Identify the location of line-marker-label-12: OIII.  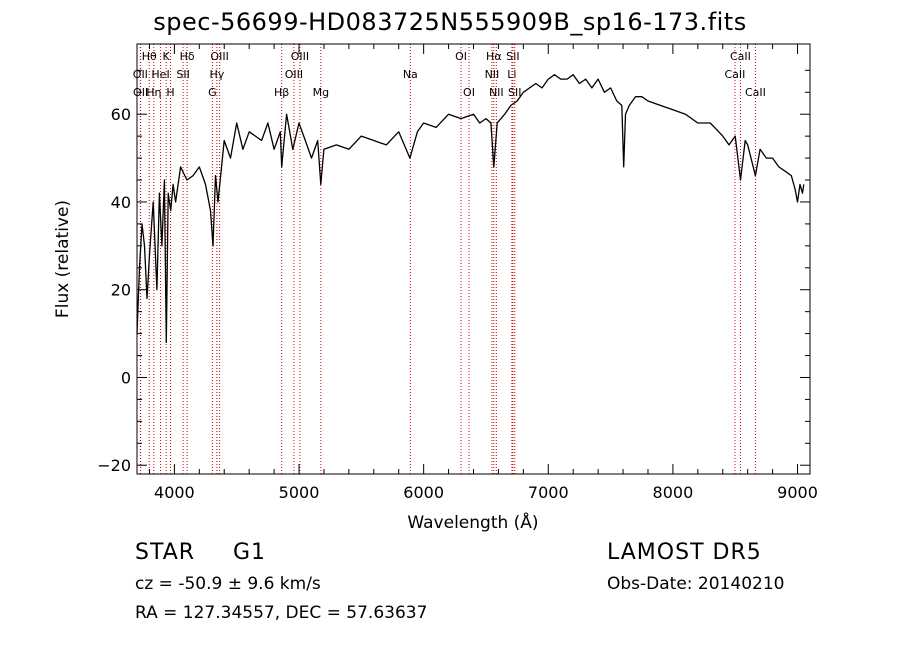
(300, 56).